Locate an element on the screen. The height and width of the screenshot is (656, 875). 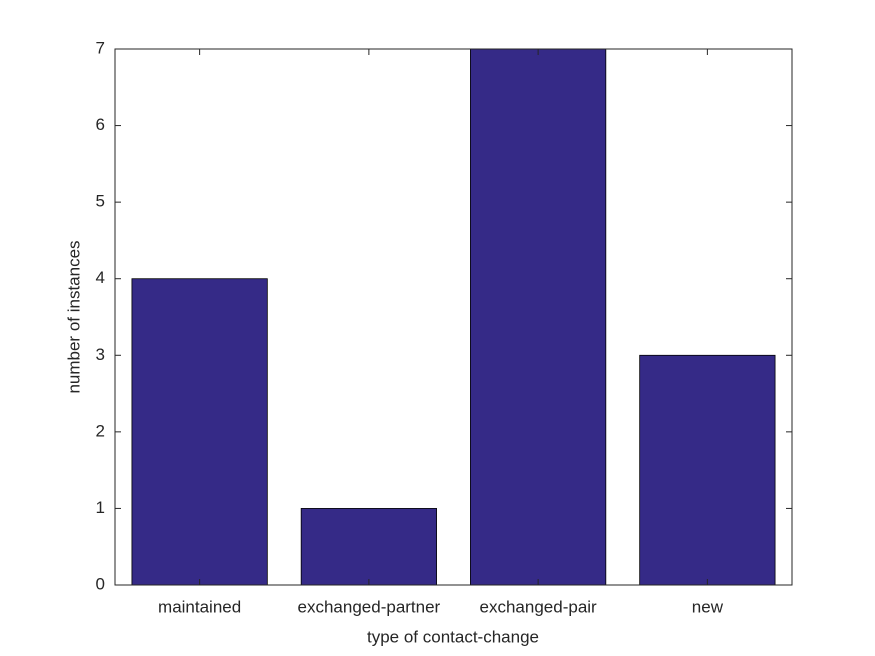
y-axis-label: number of instances is located at coordinates (73, 316).